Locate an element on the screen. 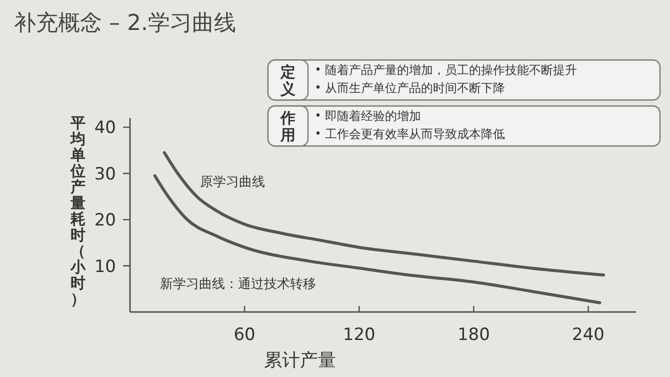 This screenshot has height=377, width=670. y-tick-label: 30 is located at coordinates (105, 174).